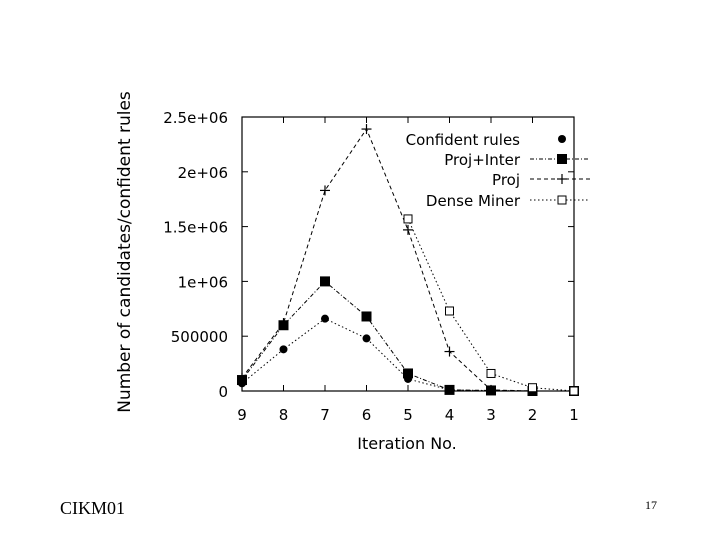 This screenshot has width=720, height=540. I want to click on x-tick-label: 7, so click(325, 415).